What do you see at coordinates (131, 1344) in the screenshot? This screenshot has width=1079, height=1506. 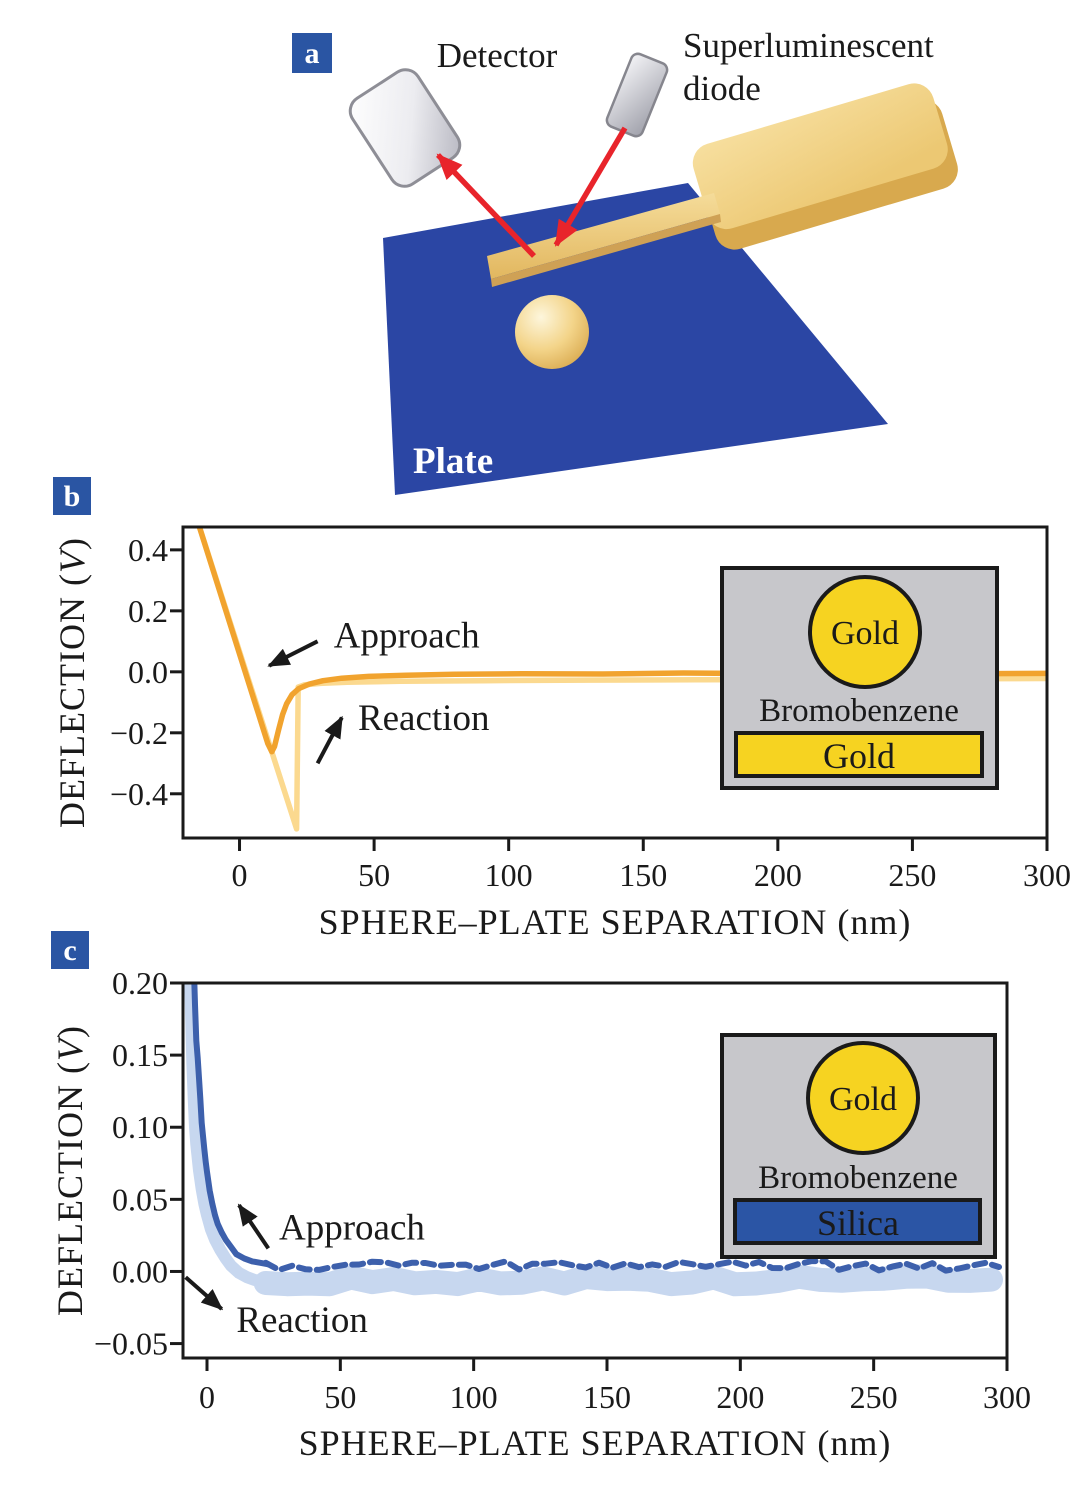 I see `y-tick-label: −0.05` at bounding box center [131, 1344].